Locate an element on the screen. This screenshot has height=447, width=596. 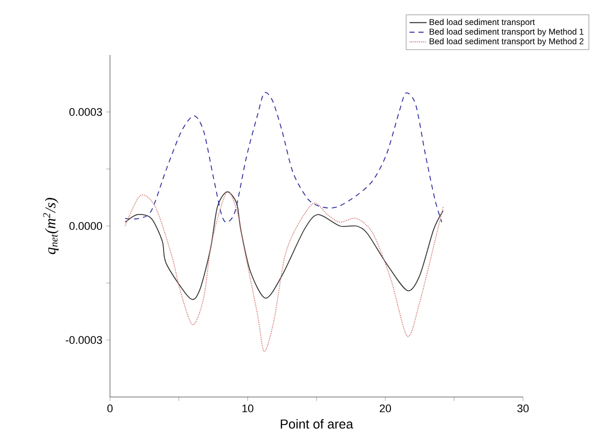
y-tick-label: 0.0003 is located at coordinates (85, 112).